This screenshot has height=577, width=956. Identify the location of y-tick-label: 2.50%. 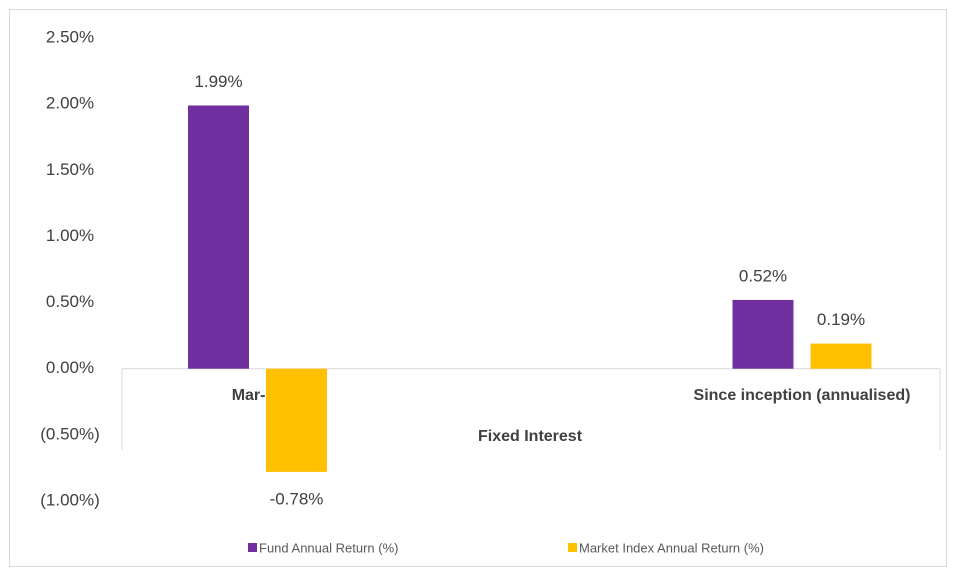
(70, 36).